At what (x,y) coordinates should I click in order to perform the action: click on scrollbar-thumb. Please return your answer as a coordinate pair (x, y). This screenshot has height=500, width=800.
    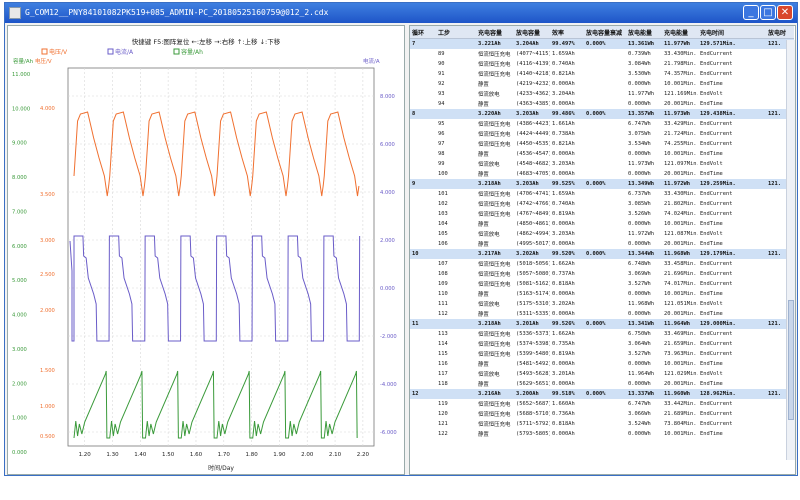
    Looking at the image, I should click on (791, 360).